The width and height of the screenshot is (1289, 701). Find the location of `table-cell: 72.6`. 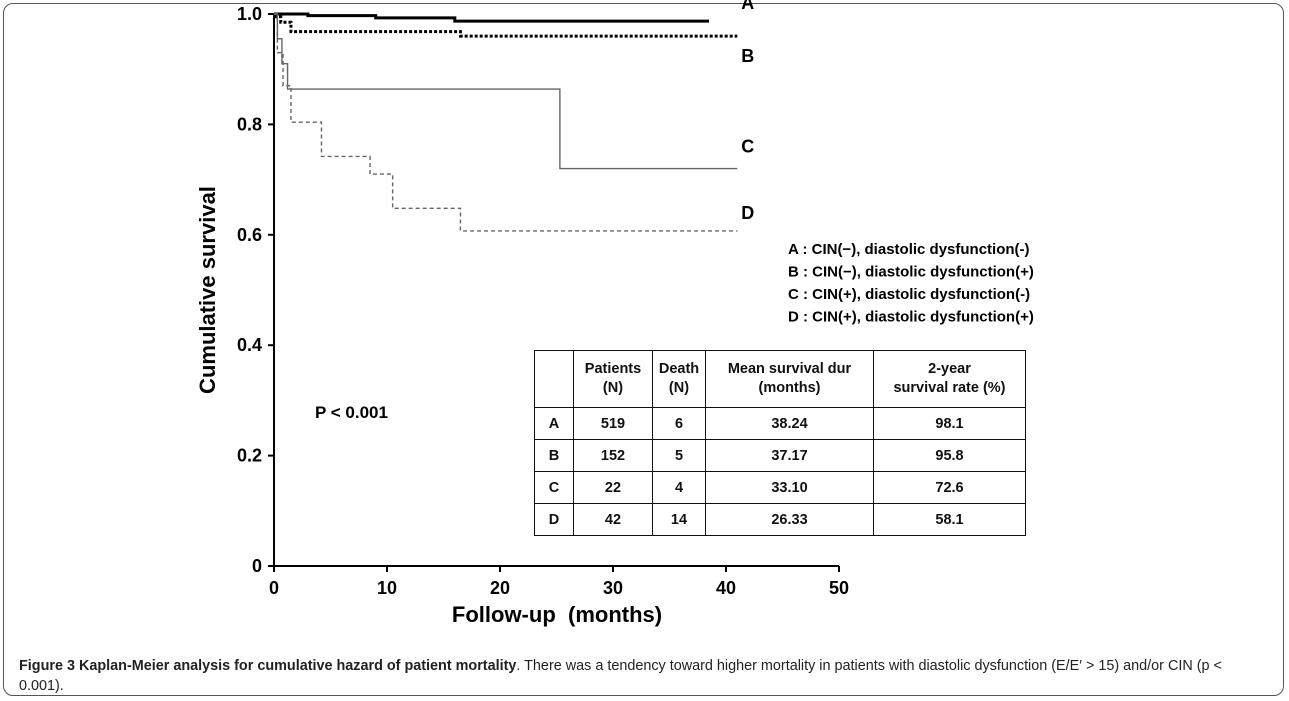

table-cell: 72.6 is located at coordinates (949, 487).